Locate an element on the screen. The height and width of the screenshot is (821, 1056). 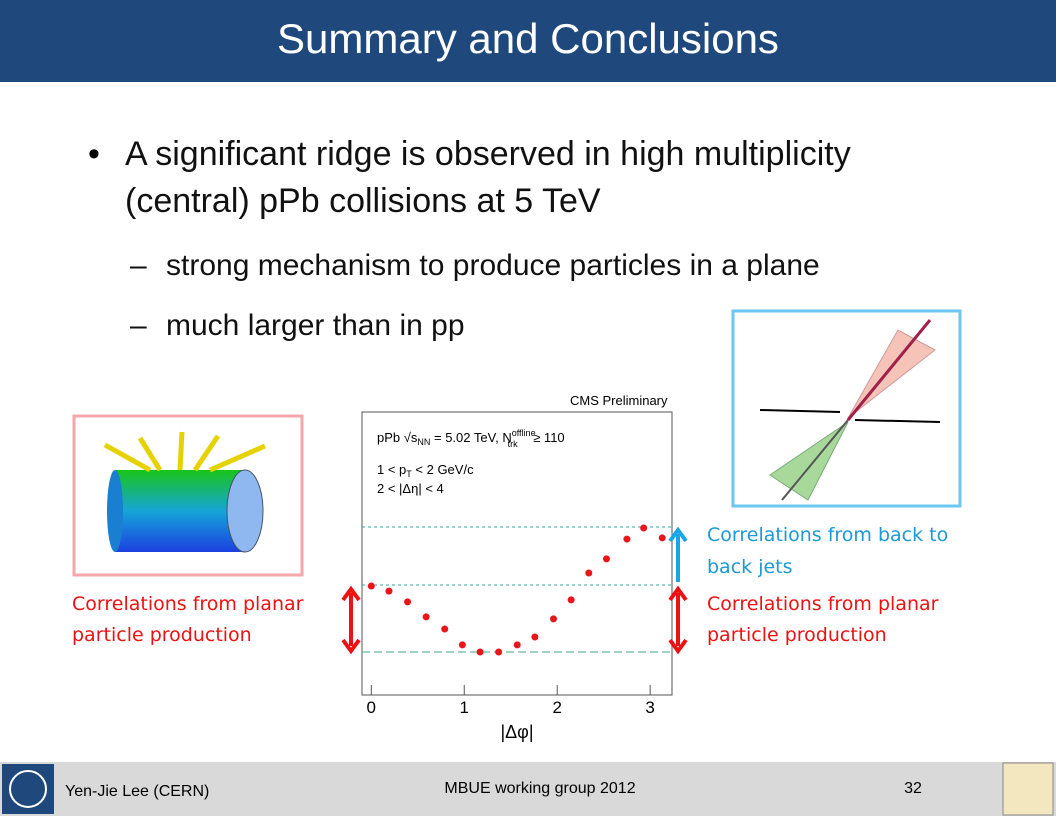
title: Summary and Conclusions is located at coordinates (528, 38).